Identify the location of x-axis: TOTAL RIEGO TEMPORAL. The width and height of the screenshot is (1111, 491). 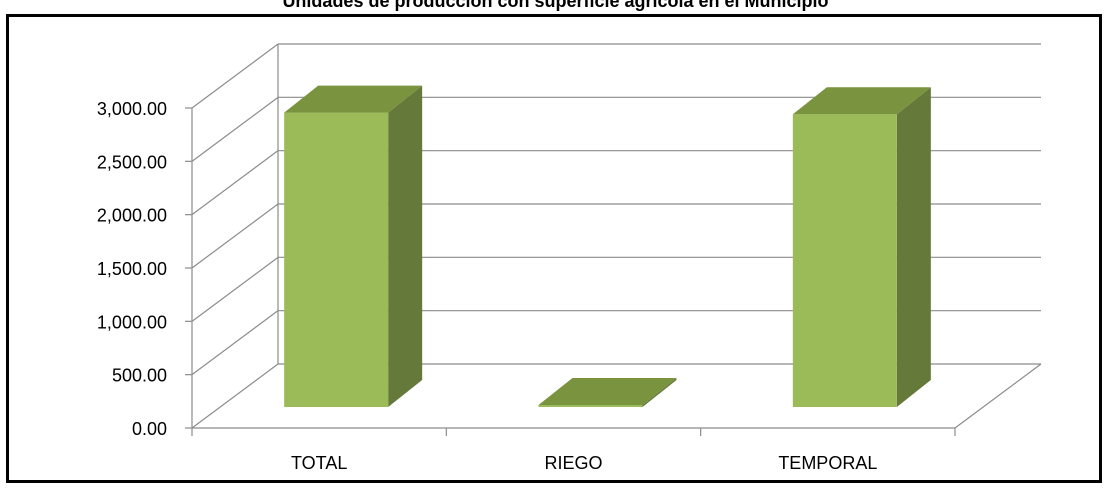
(573, 450).